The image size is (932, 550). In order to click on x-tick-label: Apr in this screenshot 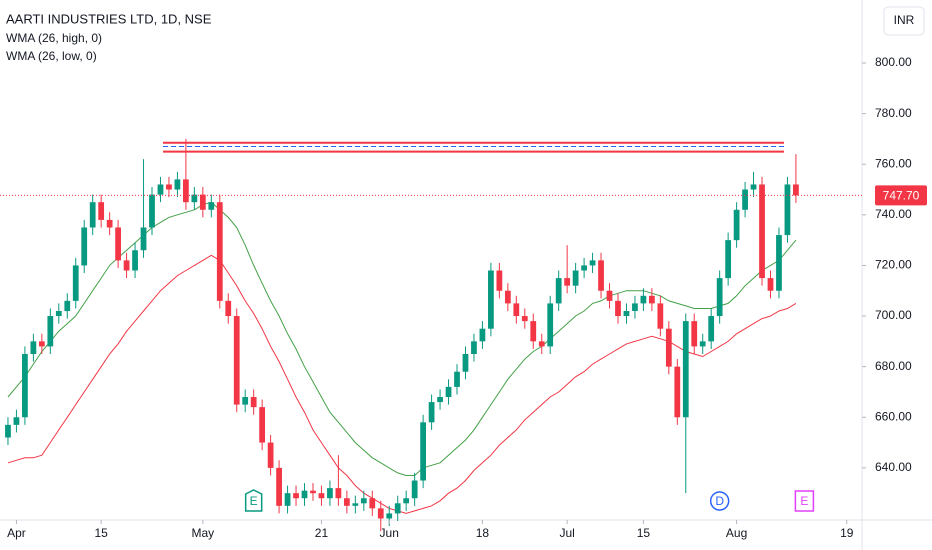, I will do `click(16, 533)`.